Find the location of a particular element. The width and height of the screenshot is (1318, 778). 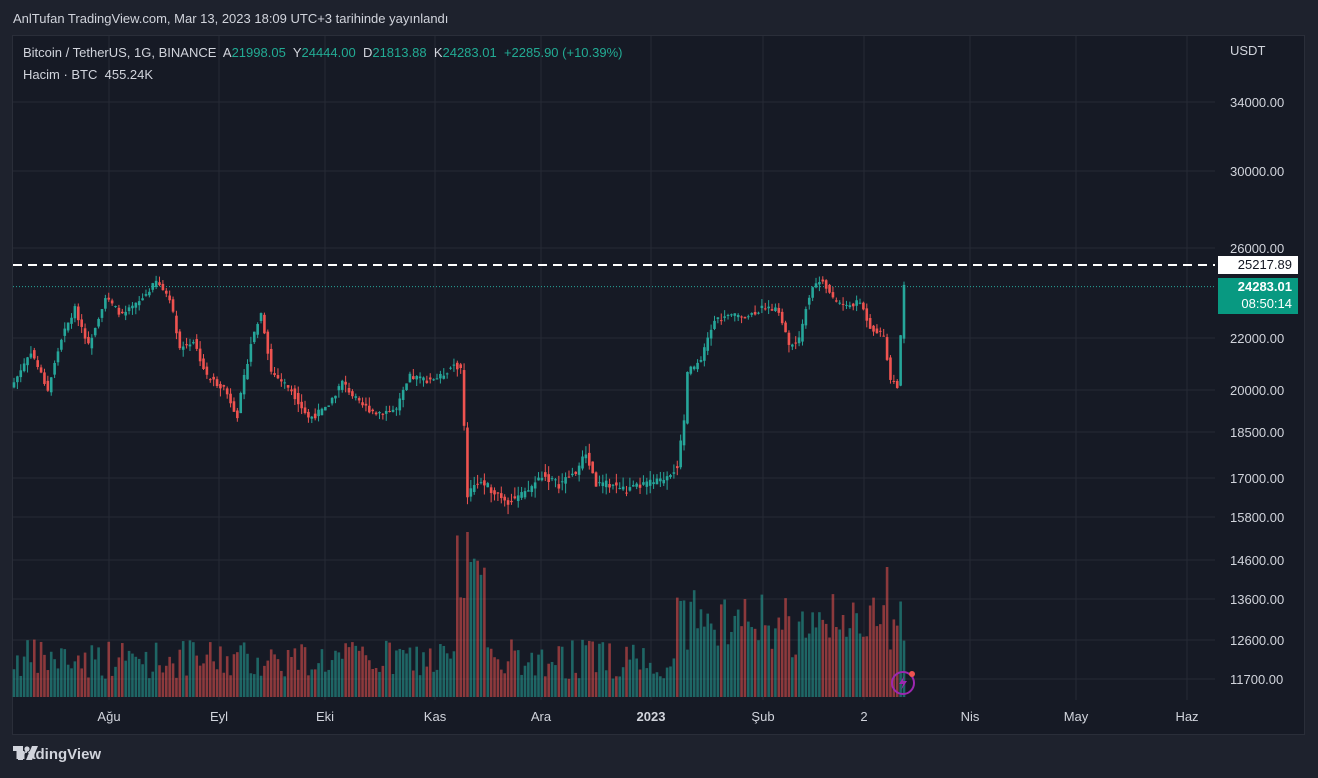

x-tick-label: Ara is located at coordinates (541, 716).